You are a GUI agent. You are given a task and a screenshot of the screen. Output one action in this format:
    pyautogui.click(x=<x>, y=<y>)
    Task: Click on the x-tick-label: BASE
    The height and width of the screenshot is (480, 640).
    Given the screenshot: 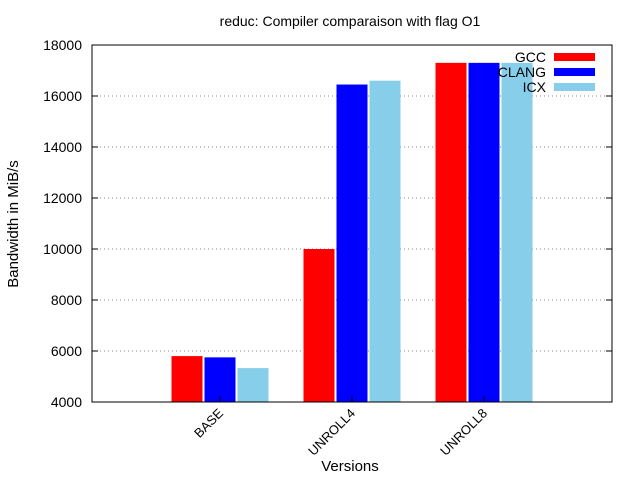 What is the action you would take?
    pyautogui.click(x=208, y=422)
    